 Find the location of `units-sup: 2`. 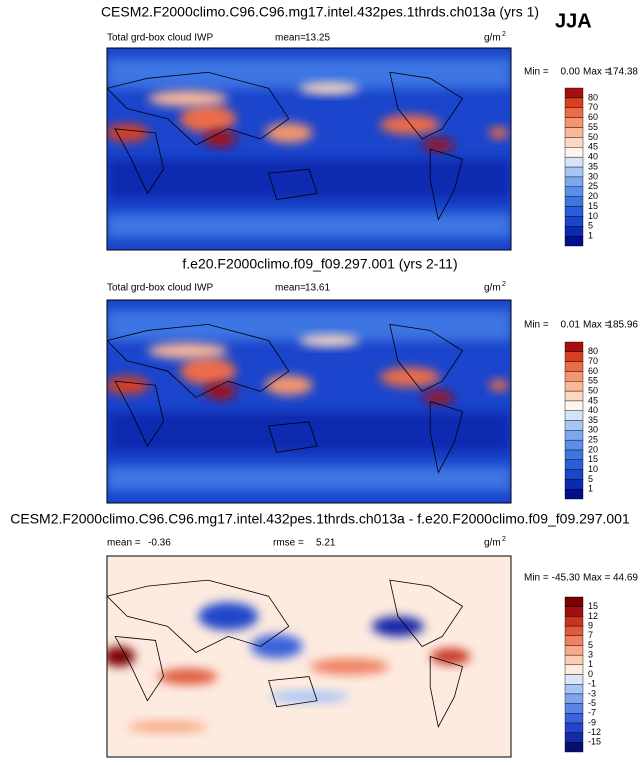

units-sup: 2 is located at coordinates (504, 34).